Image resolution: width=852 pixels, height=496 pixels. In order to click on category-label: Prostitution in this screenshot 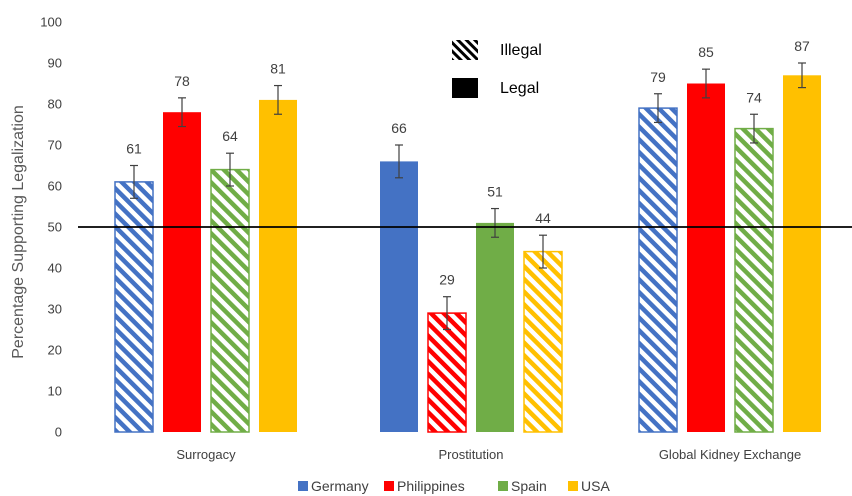, I will do `click(470, 454)`.